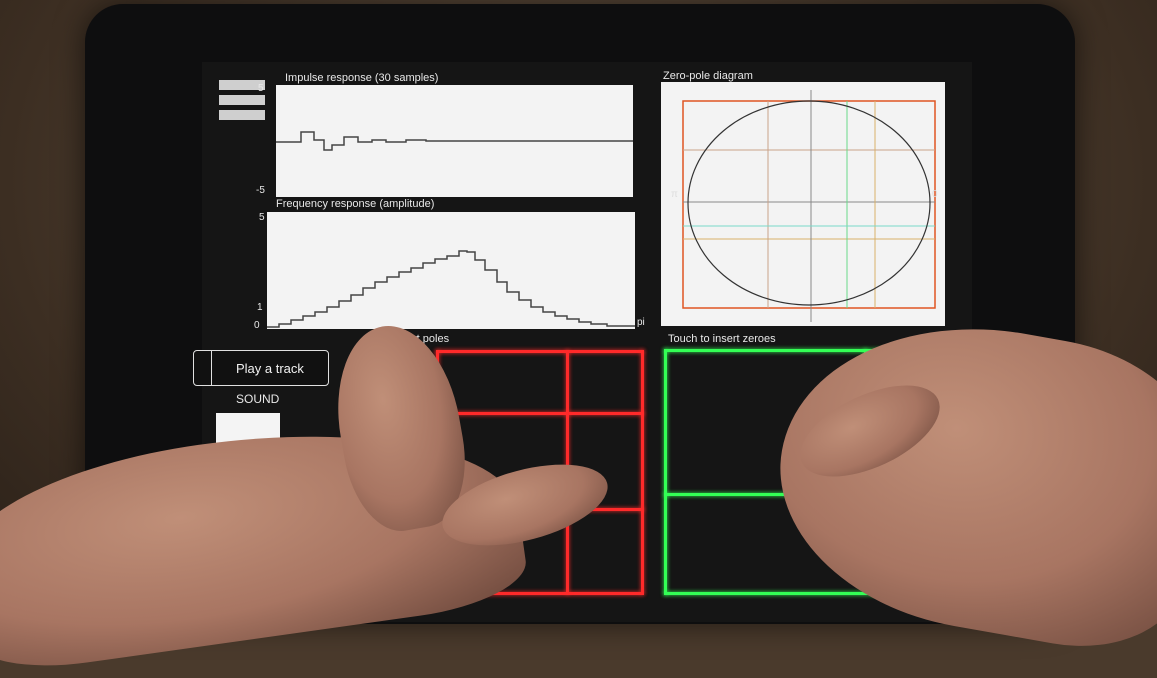  I want to click on impulse-plot-svg, so click(454, 141).